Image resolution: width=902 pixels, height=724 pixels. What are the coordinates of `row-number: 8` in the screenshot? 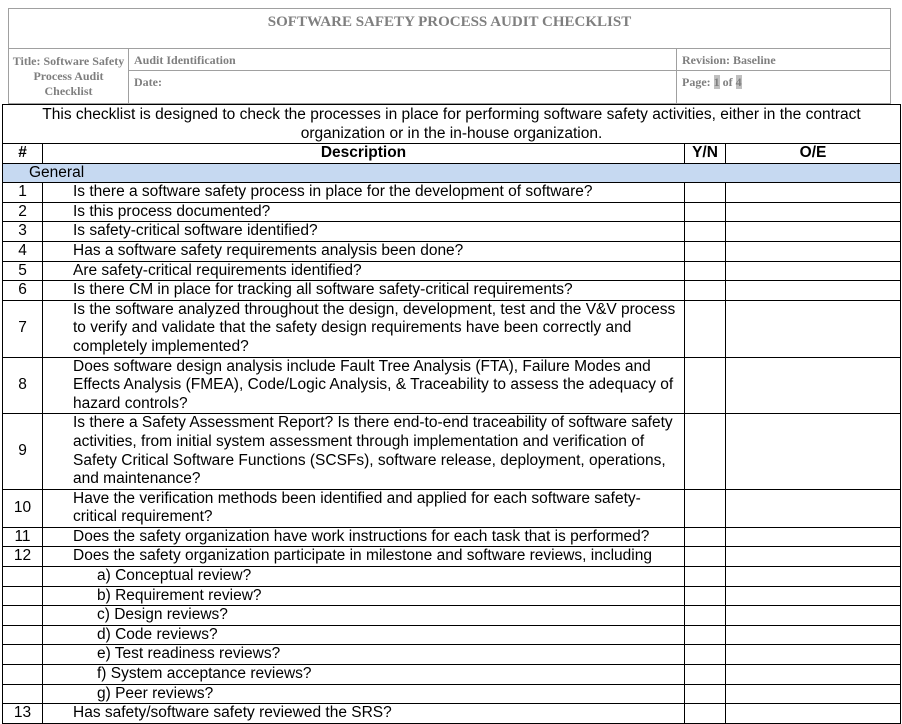 It's located at (22, 385).